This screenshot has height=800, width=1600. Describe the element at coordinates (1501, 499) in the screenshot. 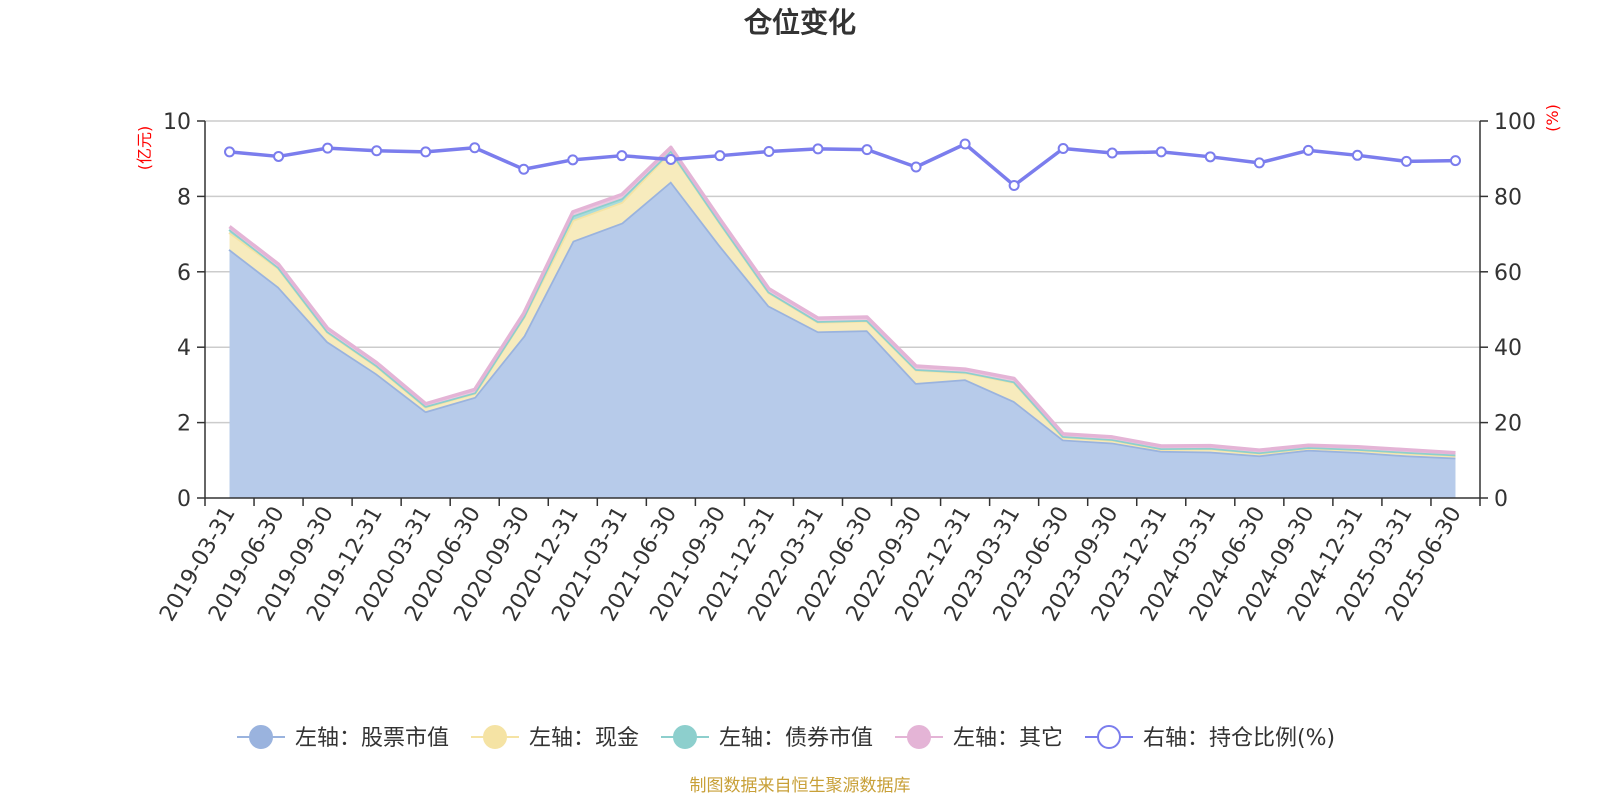

I see `right-tick-label: 0` at that location.